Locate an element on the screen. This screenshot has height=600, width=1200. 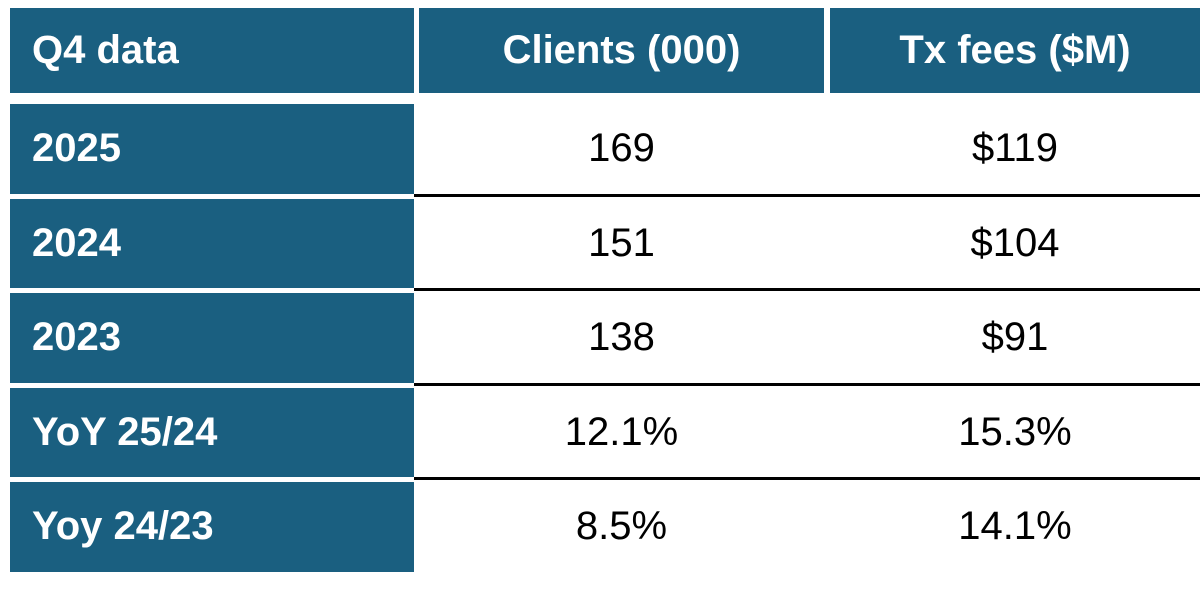
row-label: 2024 is located at coordinates (212, 243).